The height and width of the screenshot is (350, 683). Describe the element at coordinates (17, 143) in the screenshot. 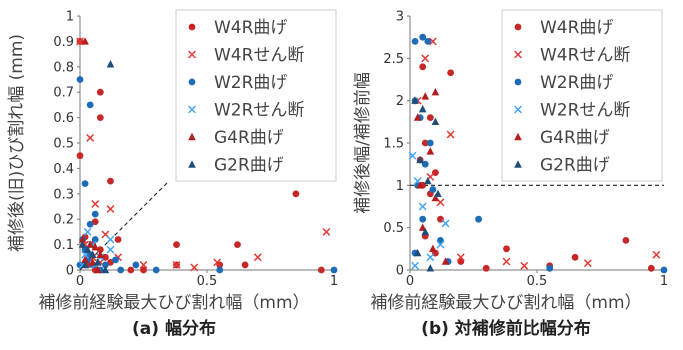

I see `y-axis-title: 補修後(旧)ひび割れ幅 (mm)` at that location.